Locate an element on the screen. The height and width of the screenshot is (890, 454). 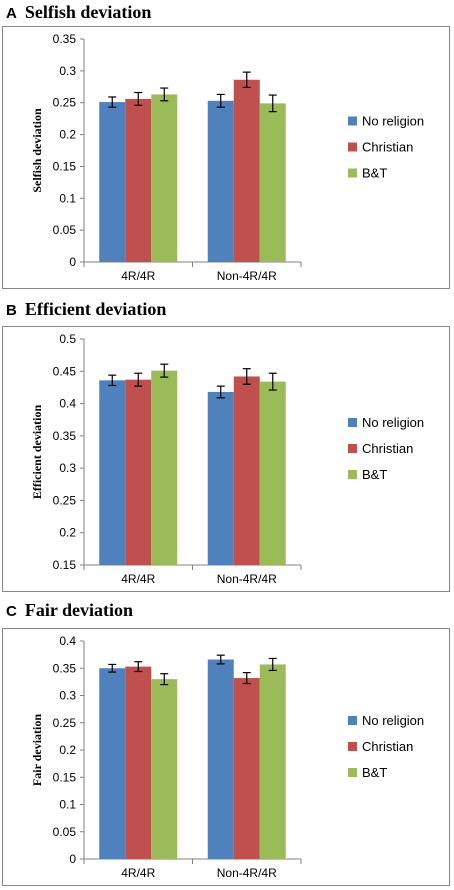
panel-title: A Selfish deviation is located at coordinates (78, 13).